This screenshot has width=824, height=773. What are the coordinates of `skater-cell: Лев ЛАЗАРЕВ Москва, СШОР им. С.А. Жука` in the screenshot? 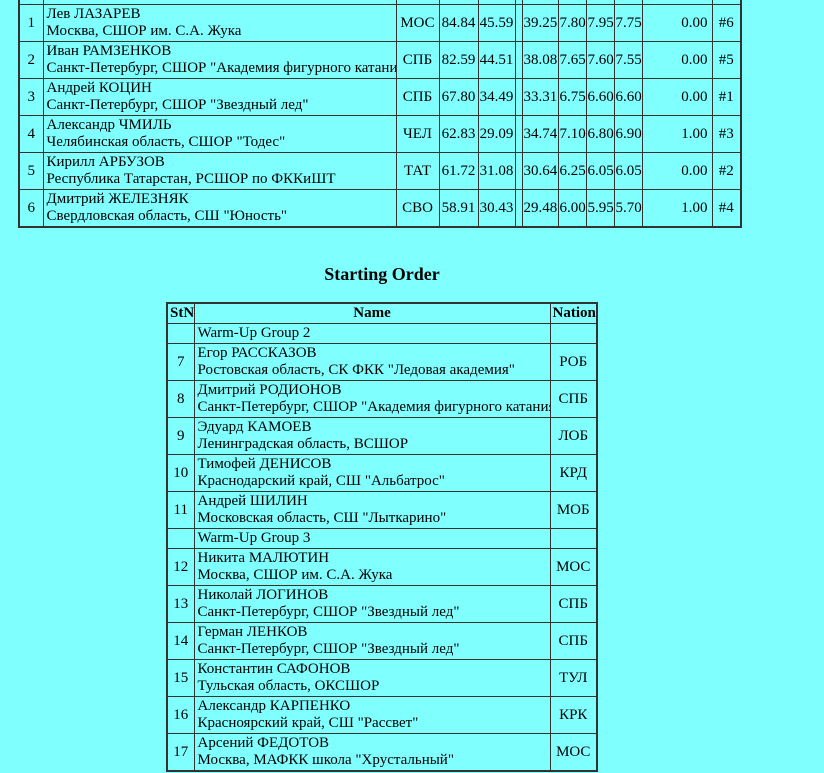 It's located at (219, 23).